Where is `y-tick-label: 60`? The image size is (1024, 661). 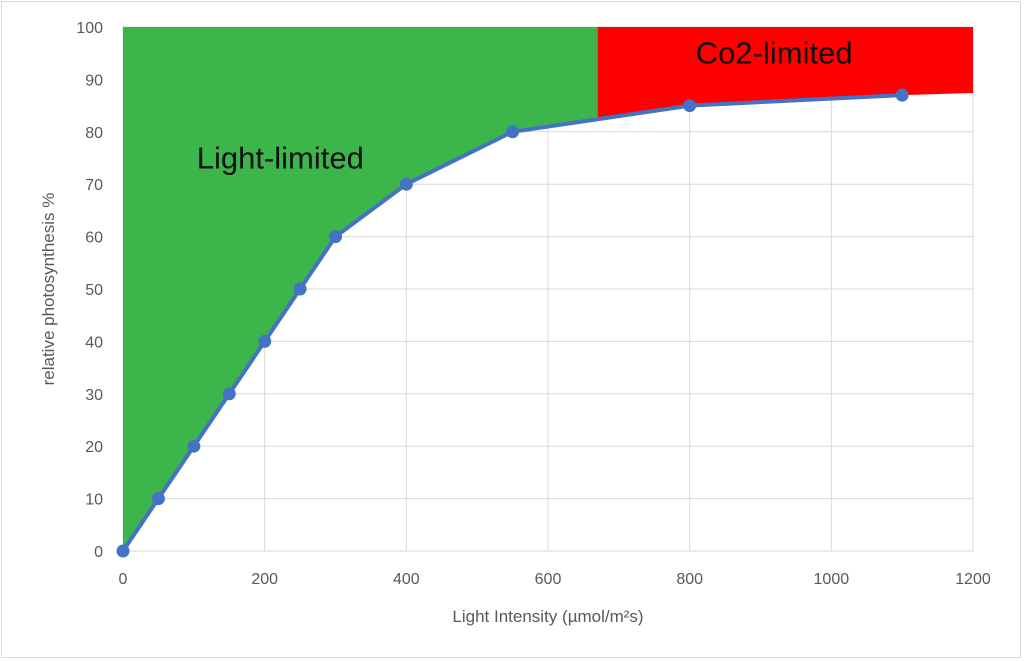
y-tick-label: 60 is located at coordinates (94, 238).